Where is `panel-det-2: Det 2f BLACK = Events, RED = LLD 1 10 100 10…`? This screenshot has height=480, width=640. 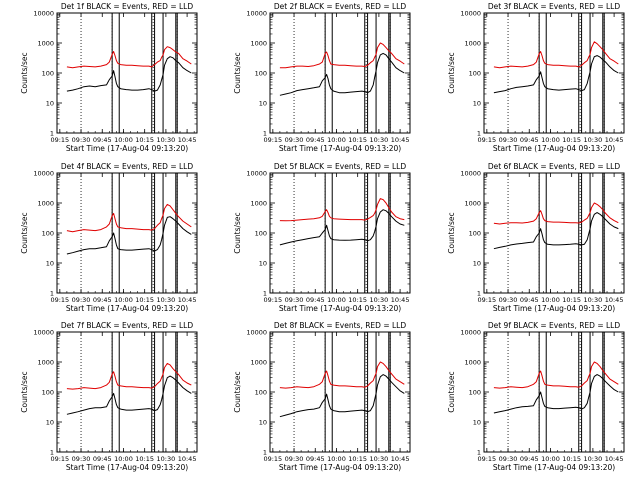
panel-det-2: Det 2f BLACK = Events, RED = LLD 1 10 100 10… is located at coordinates (322, 77).